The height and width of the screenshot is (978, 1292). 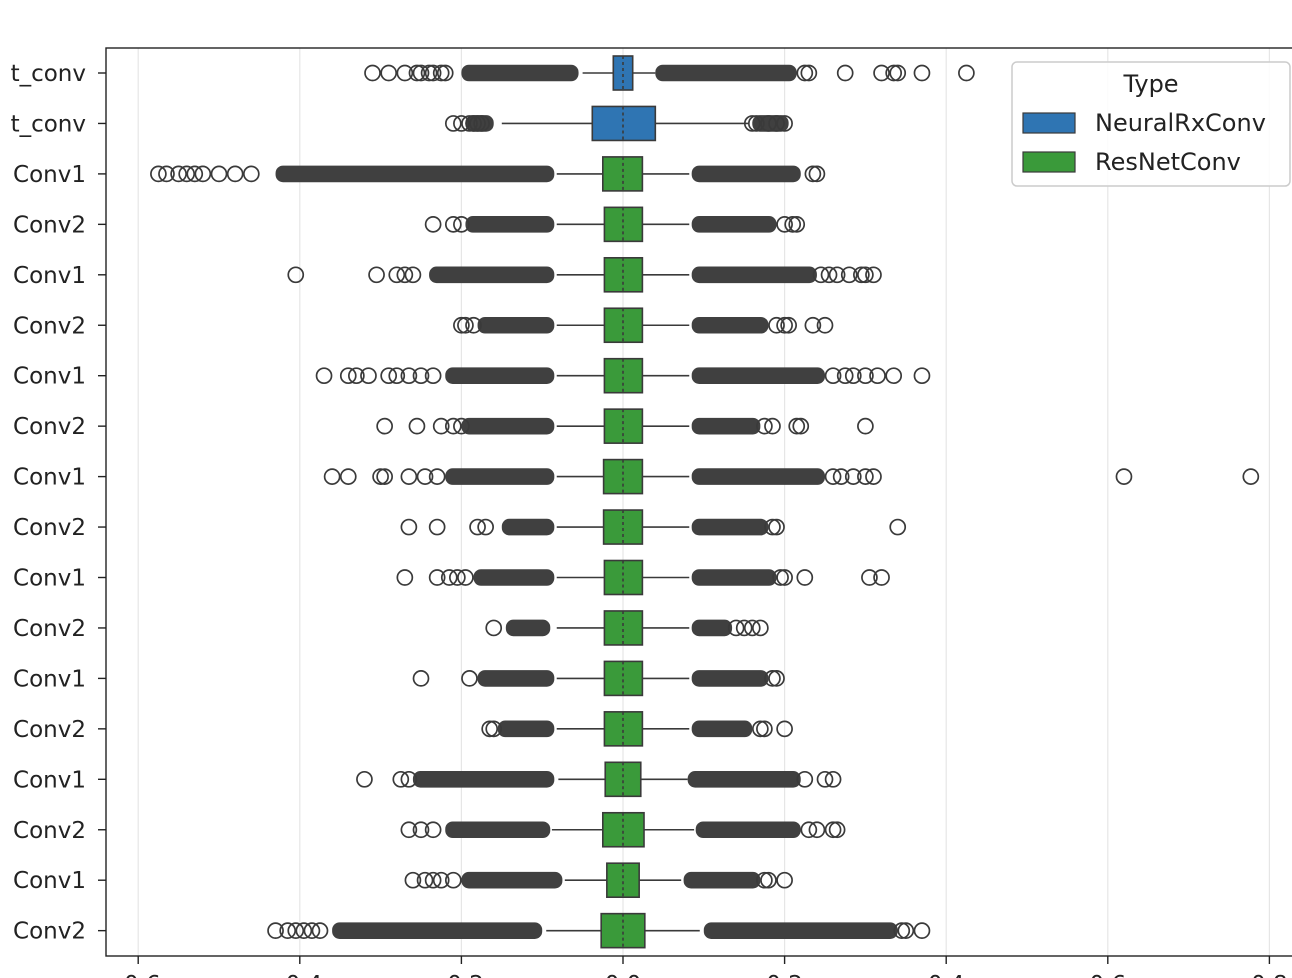 What do you see at coordinates (946, 975) in the screenshot?
I see `x-tick-label: 0.4` at bounding box center [946, 975].